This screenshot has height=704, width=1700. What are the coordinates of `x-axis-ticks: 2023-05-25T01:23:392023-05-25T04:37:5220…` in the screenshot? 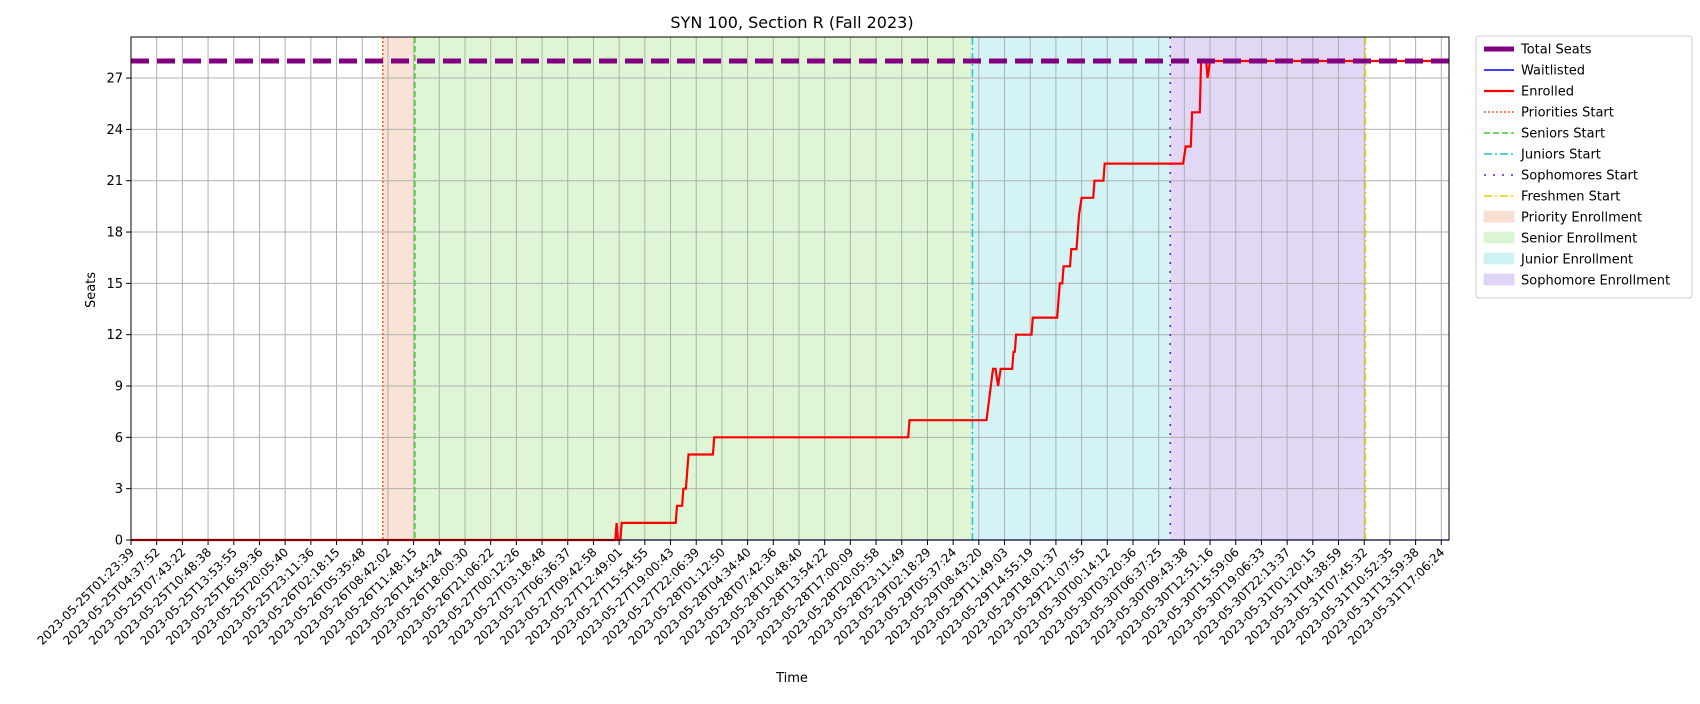 It's located at (741, 594).